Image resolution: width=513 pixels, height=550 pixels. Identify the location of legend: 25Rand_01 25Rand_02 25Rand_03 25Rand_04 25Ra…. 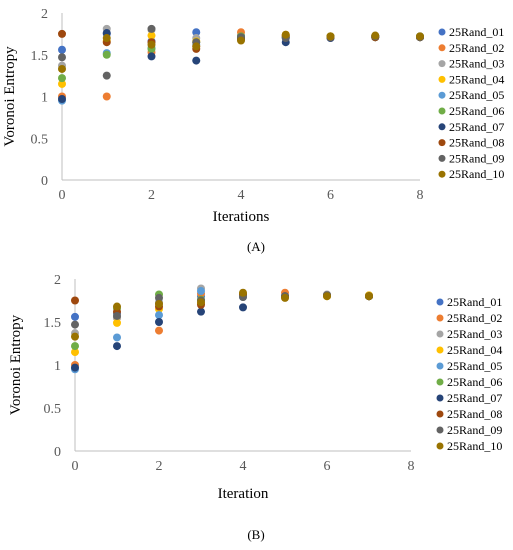
(469, 374).